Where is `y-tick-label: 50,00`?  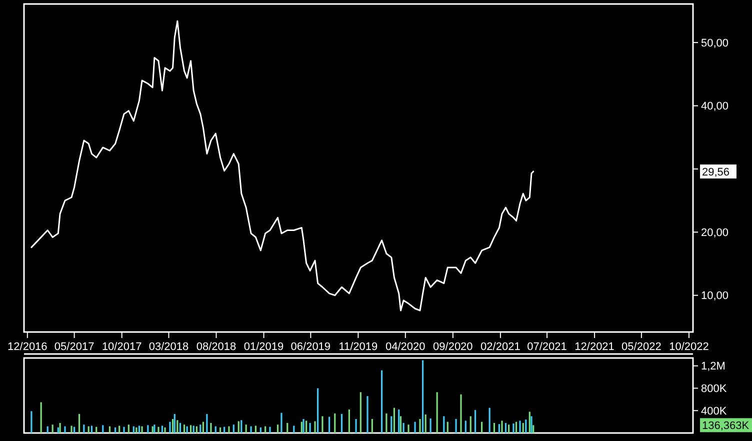
y-tick-label: 50,00 is located at coordinates (715, 43).